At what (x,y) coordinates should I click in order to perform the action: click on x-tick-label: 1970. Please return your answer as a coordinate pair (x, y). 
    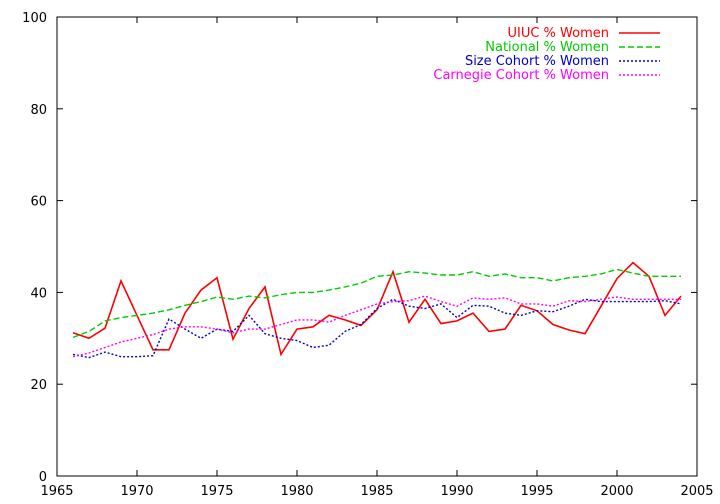
    Looking at the image, I should click on (136, 491).